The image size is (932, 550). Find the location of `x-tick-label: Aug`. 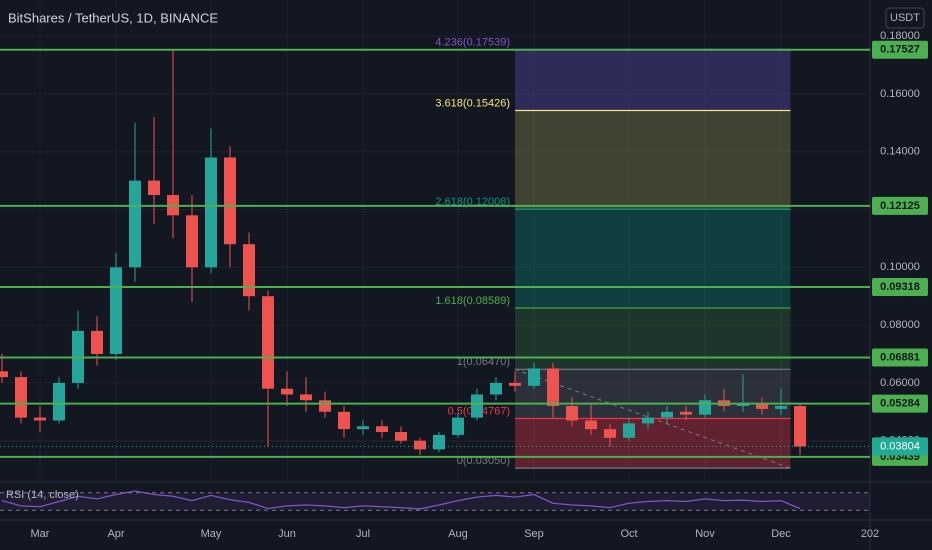

x-tick-label: Aug is located at coordinates (458, 534).